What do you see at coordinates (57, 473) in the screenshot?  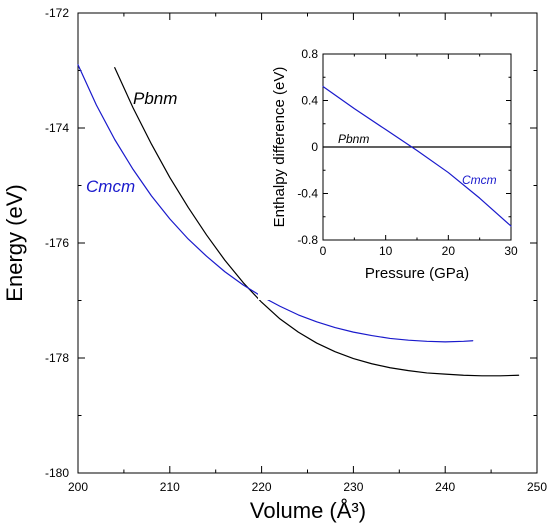 I see `y-tick-label: -180` at bounding box center [57, 473].